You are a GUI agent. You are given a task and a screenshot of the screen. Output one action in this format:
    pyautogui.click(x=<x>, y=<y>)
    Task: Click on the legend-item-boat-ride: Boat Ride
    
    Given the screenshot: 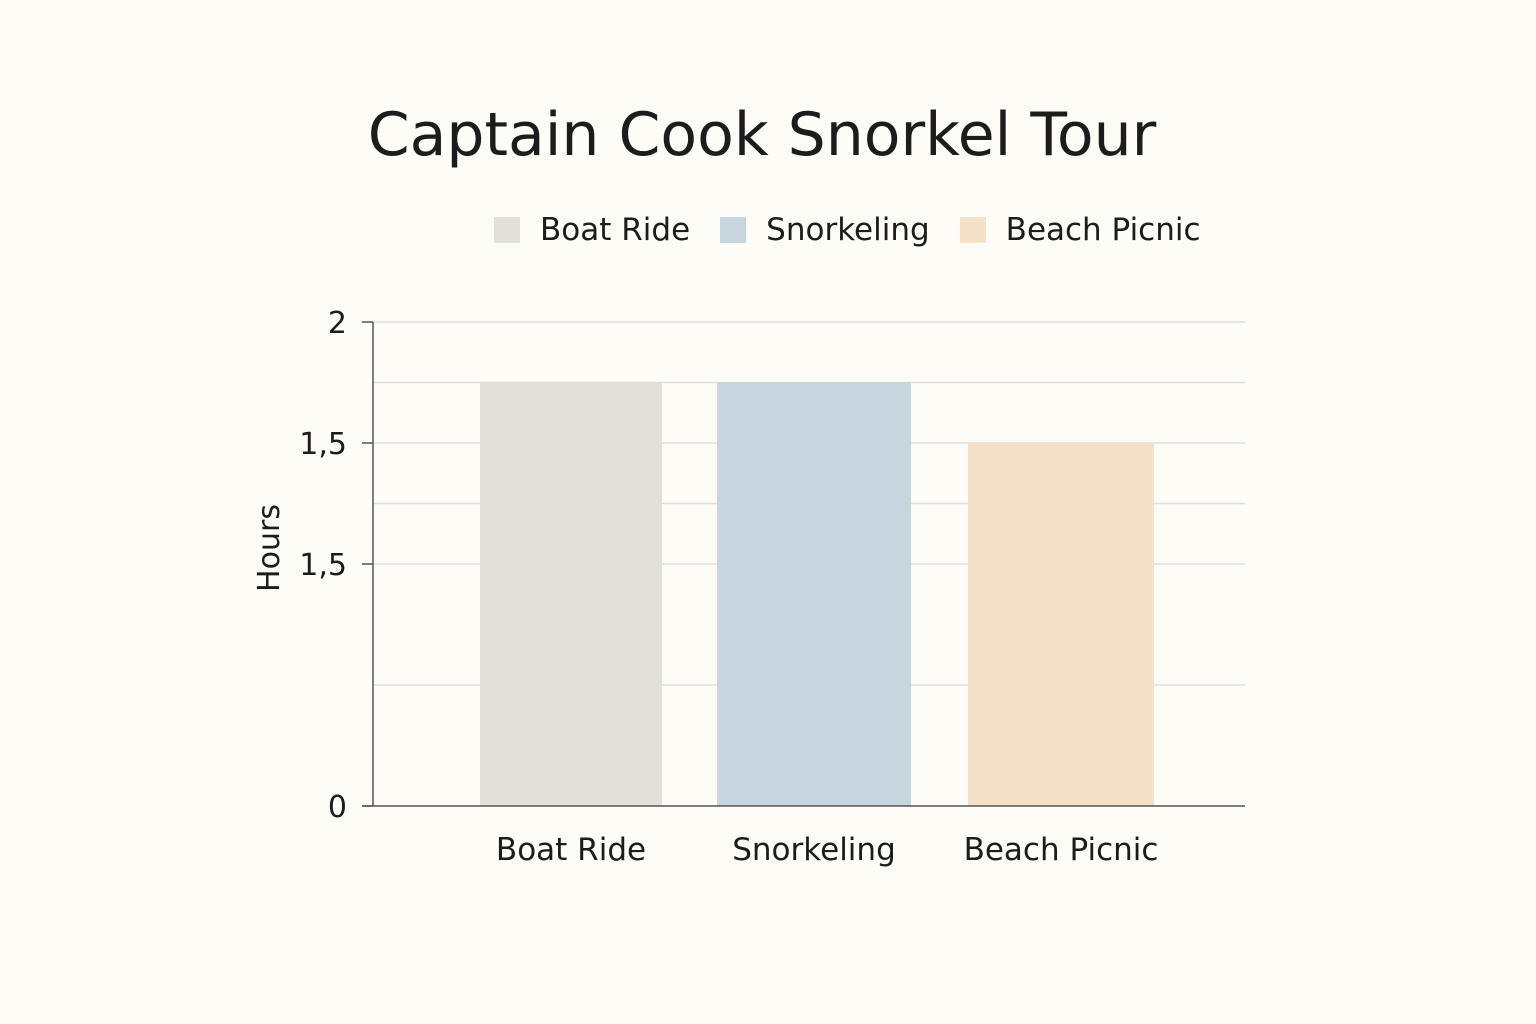 What is the action you would take?
    pyautogui.click(x=592, y=230)
    